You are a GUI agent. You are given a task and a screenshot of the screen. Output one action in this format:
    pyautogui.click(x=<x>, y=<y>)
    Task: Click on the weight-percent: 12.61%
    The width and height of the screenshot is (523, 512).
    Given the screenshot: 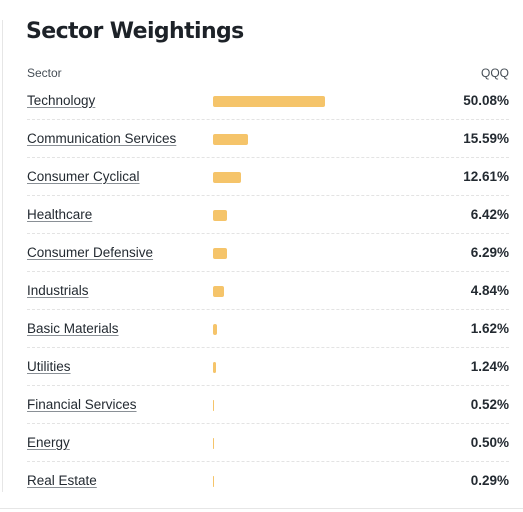 What is the action you would take?
    pyautogui.click(x=486, y=176)
    